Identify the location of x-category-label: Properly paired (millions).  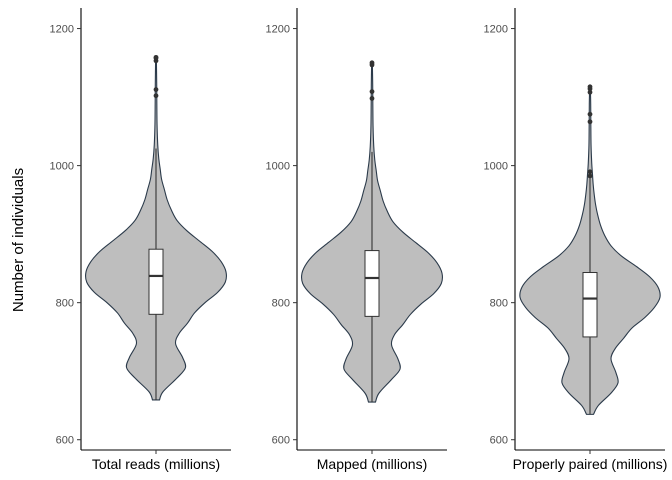
(590, 464).